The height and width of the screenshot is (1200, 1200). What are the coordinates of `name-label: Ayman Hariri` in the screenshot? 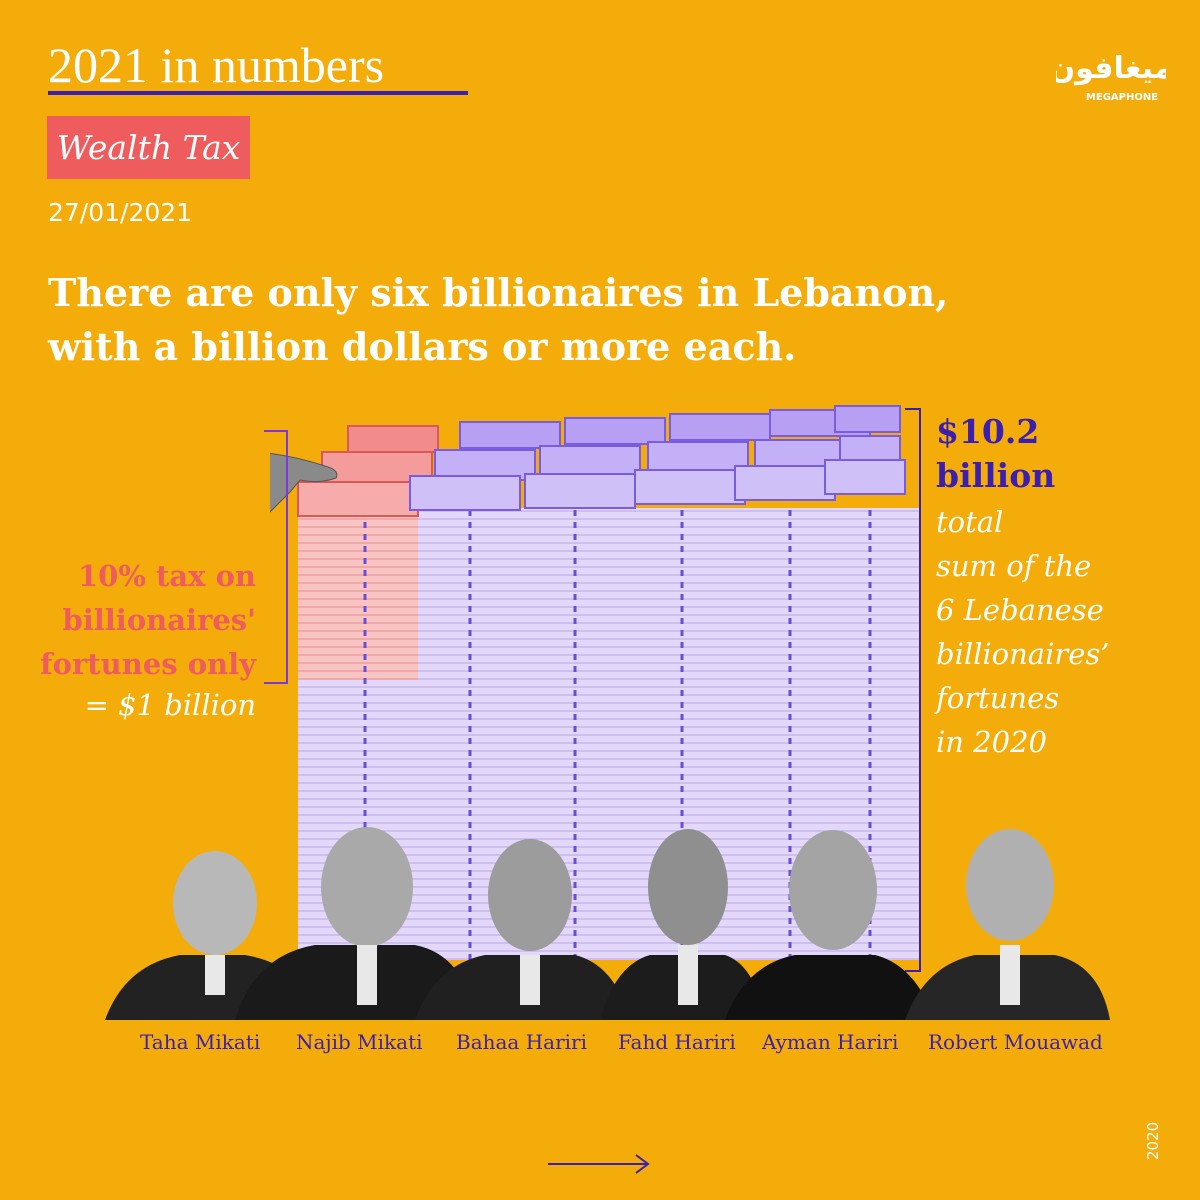 It's located at (830, 1042).